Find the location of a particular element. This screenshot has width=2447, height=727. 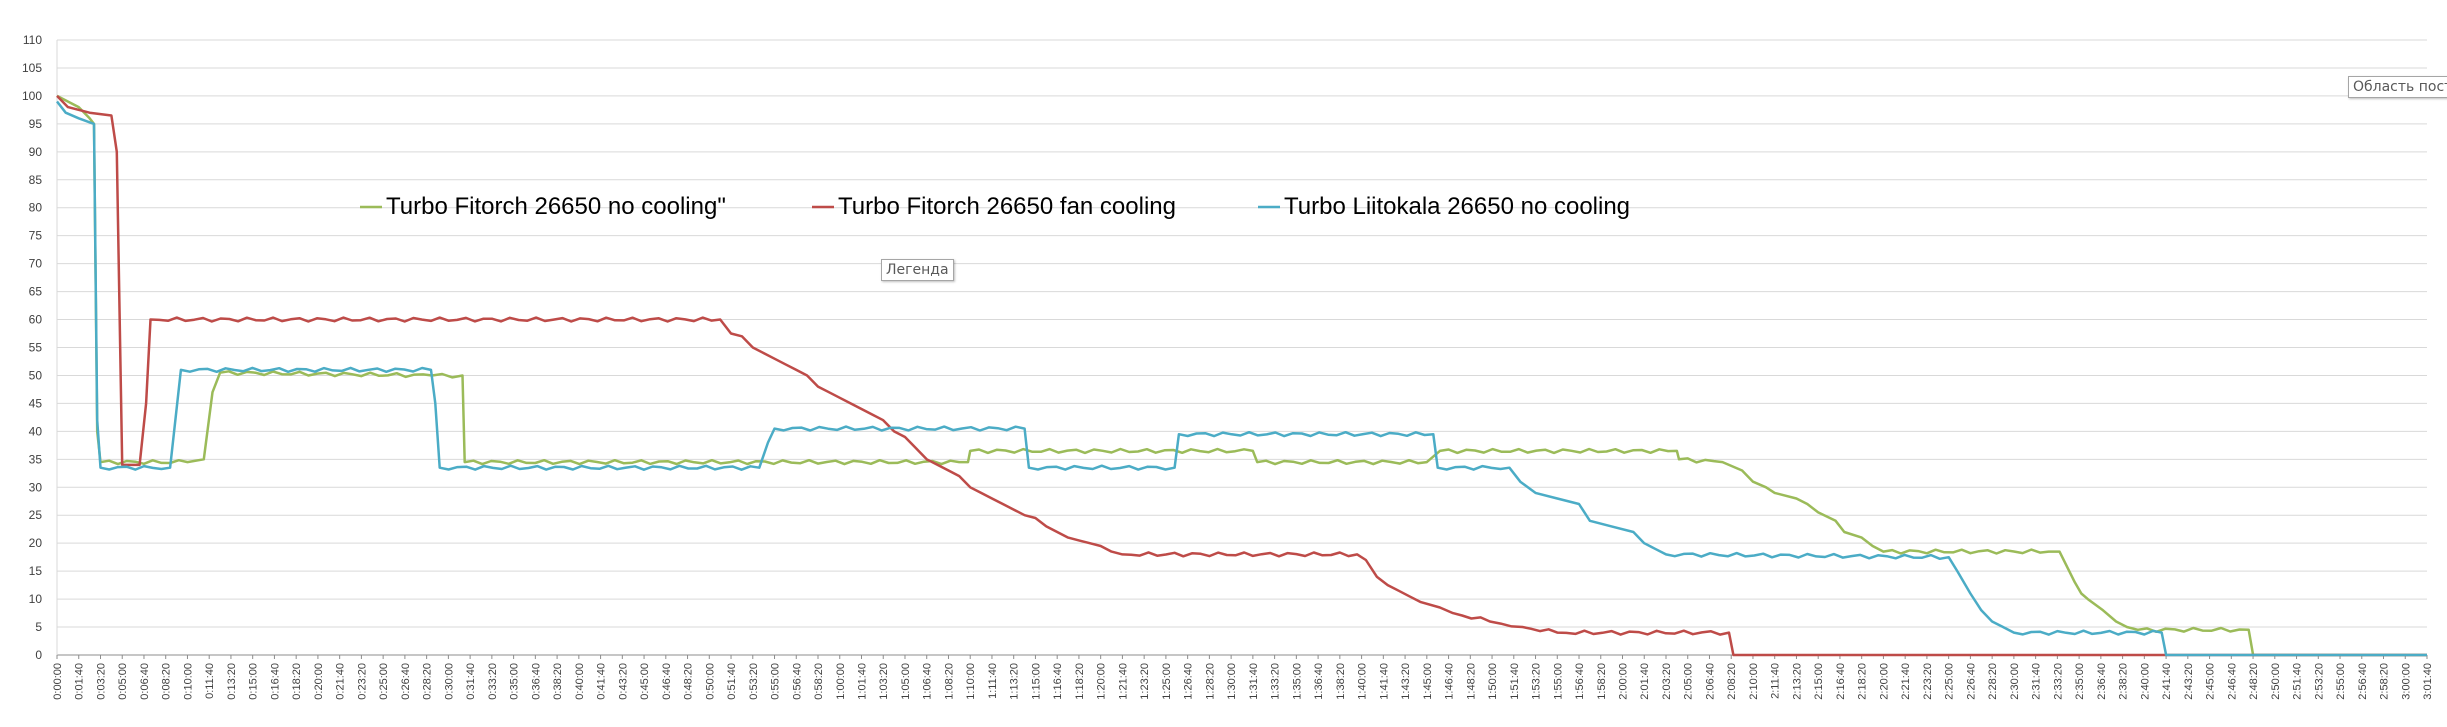

x-tick-label: 2:16:40 is located at coordinates (1841, 681).